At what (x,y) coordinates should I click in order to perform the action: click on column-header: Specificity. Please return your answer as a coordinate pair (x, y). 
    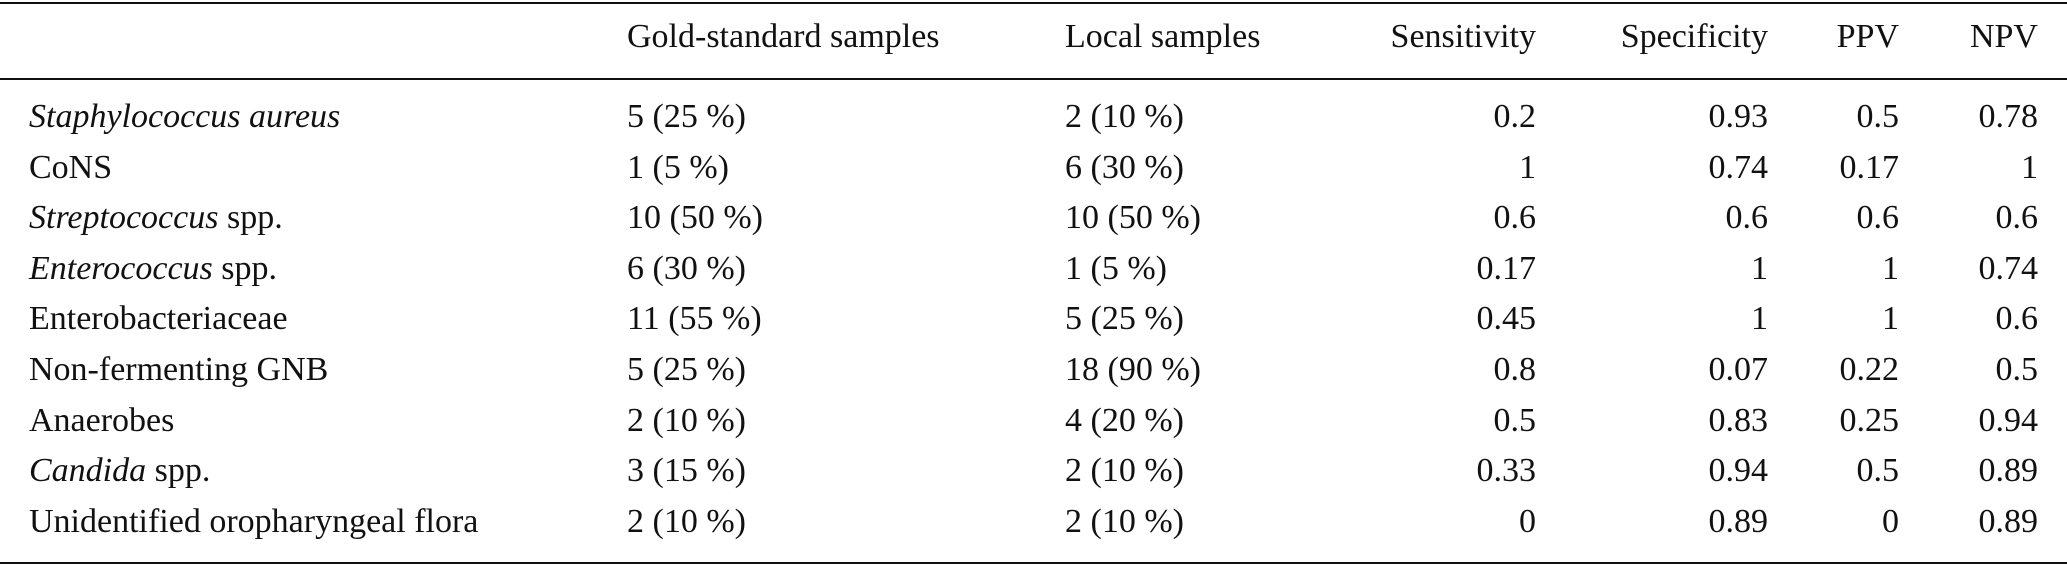
    Looking at the image, I should click on (1694, 36).